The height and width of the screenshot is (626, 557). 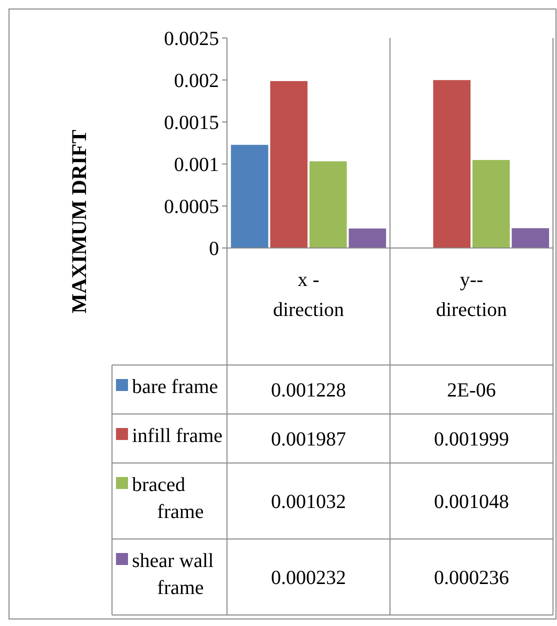 What do you see at coordinates (308, 439) in the screenshot?
I see `data-label: 0.001987` at bounding box center [308, 439].